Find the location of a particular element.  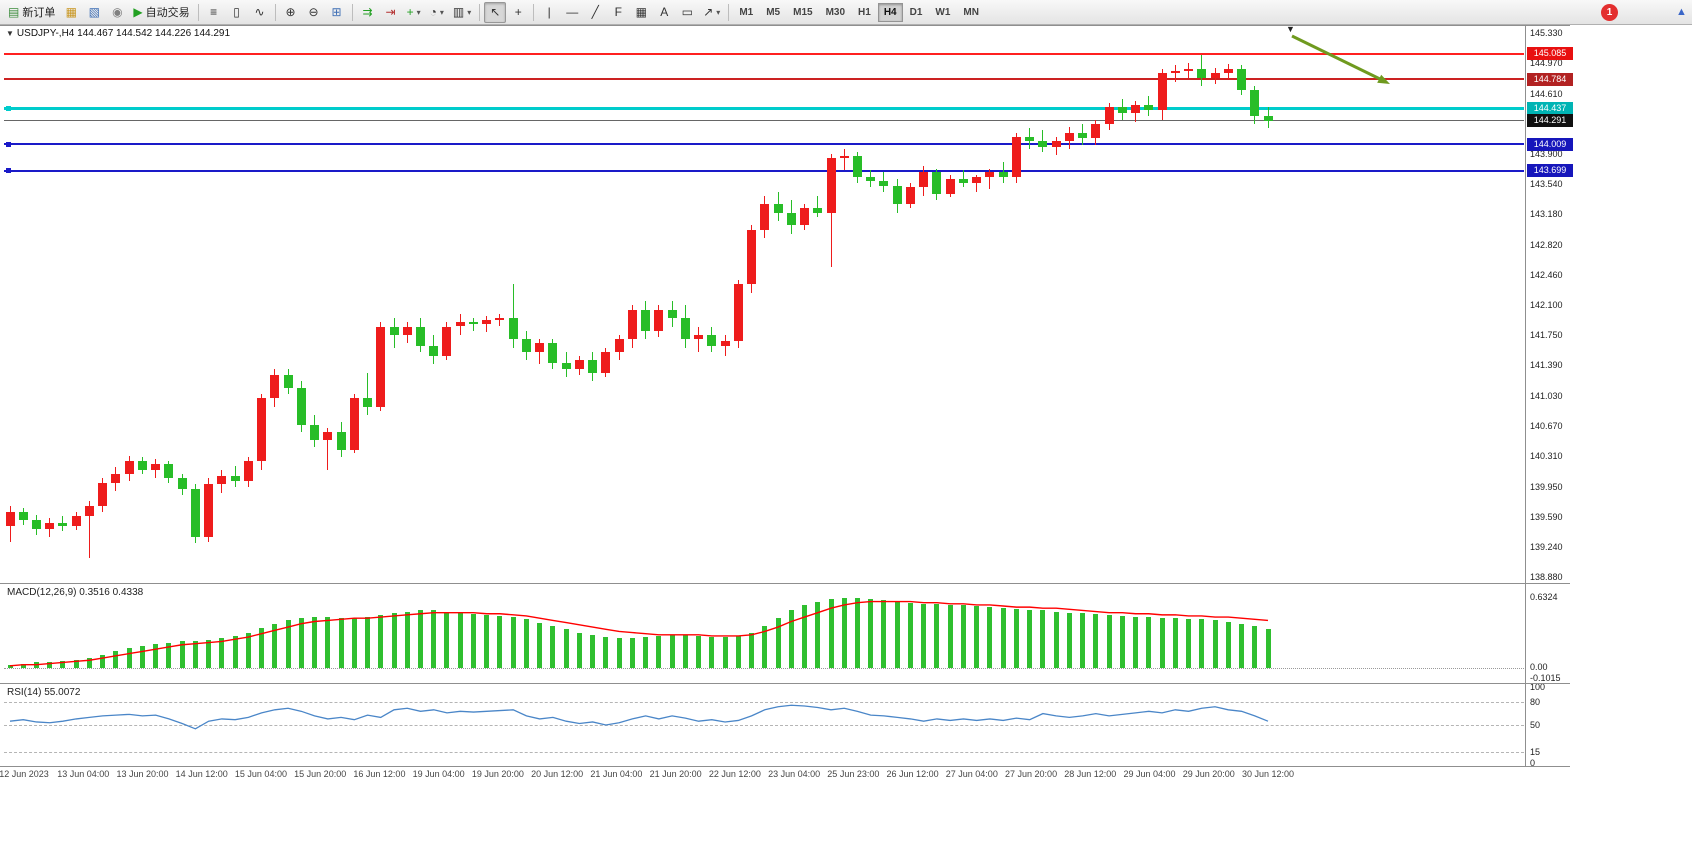

price-axis-label: 140.310 is located at coordinates (1546, 456).